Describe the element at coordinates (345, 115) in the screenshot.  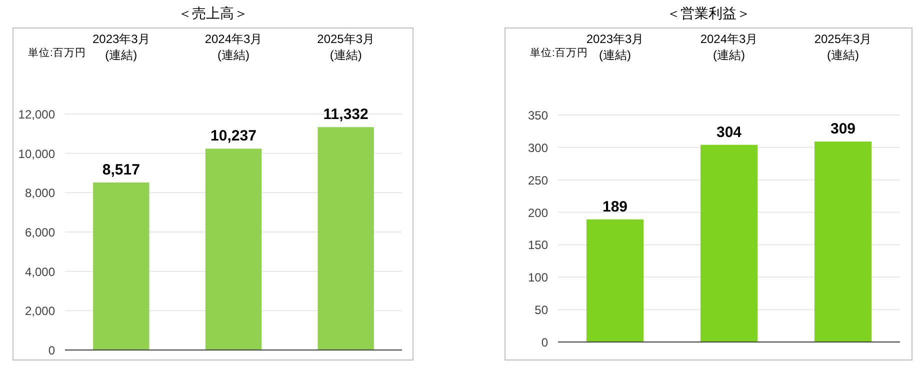
I see `data-label: 11,332` at that location.